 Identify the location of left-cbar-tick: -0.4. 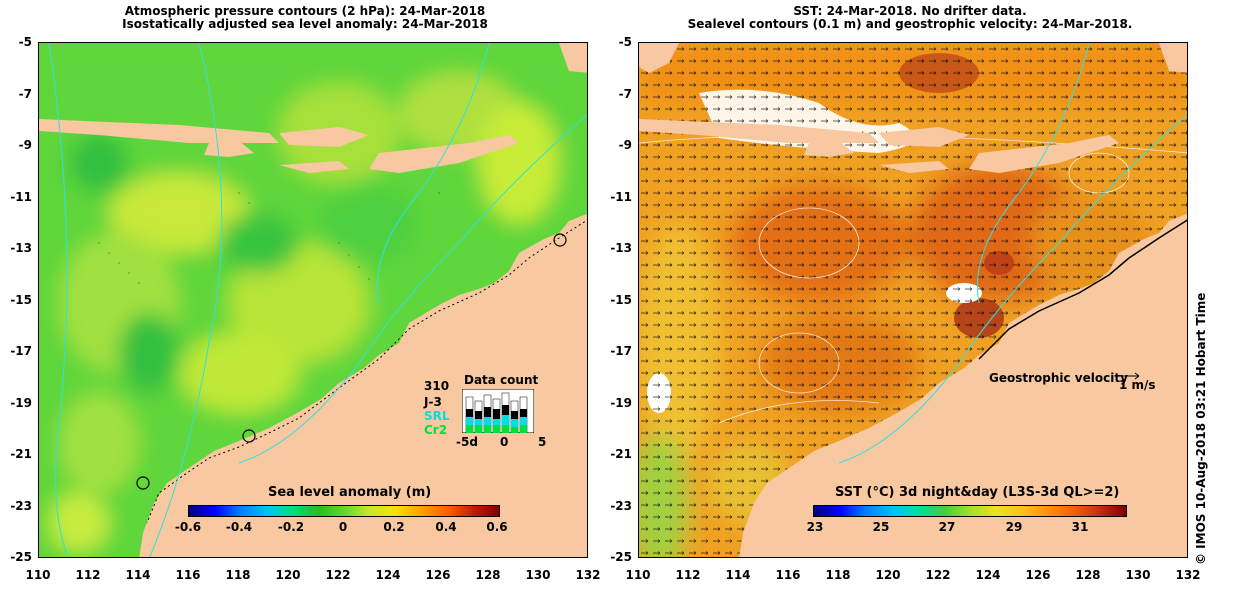
(239, 527).